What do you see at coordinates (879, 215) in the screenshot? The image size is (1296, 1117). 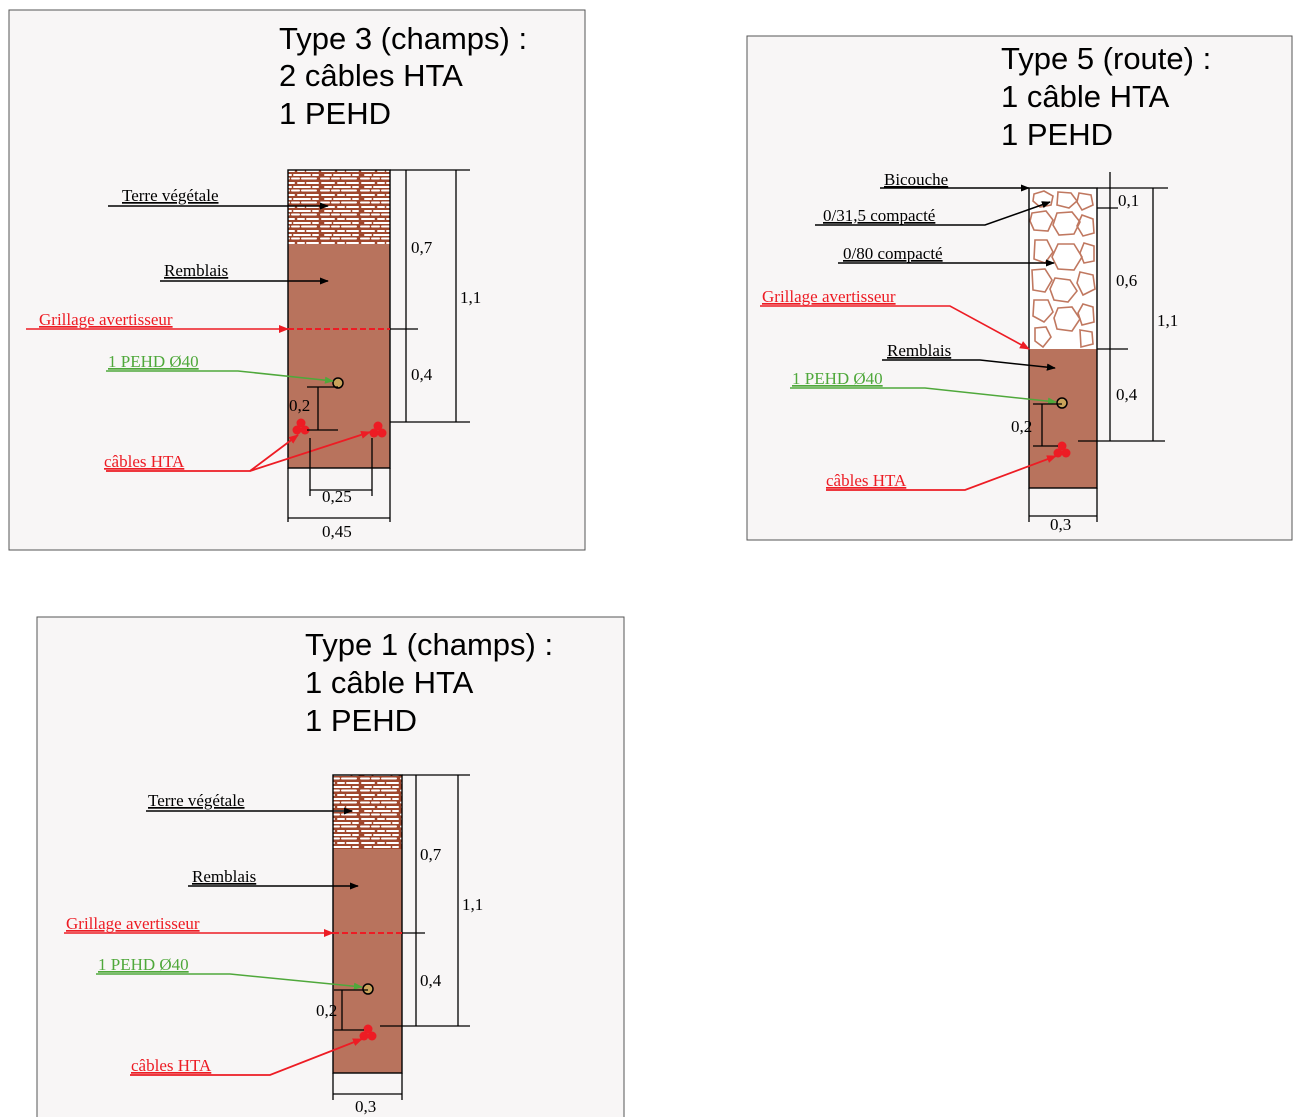 I see `label-base-course: 0/31,5 compacté` at bounding box center [879, 215].